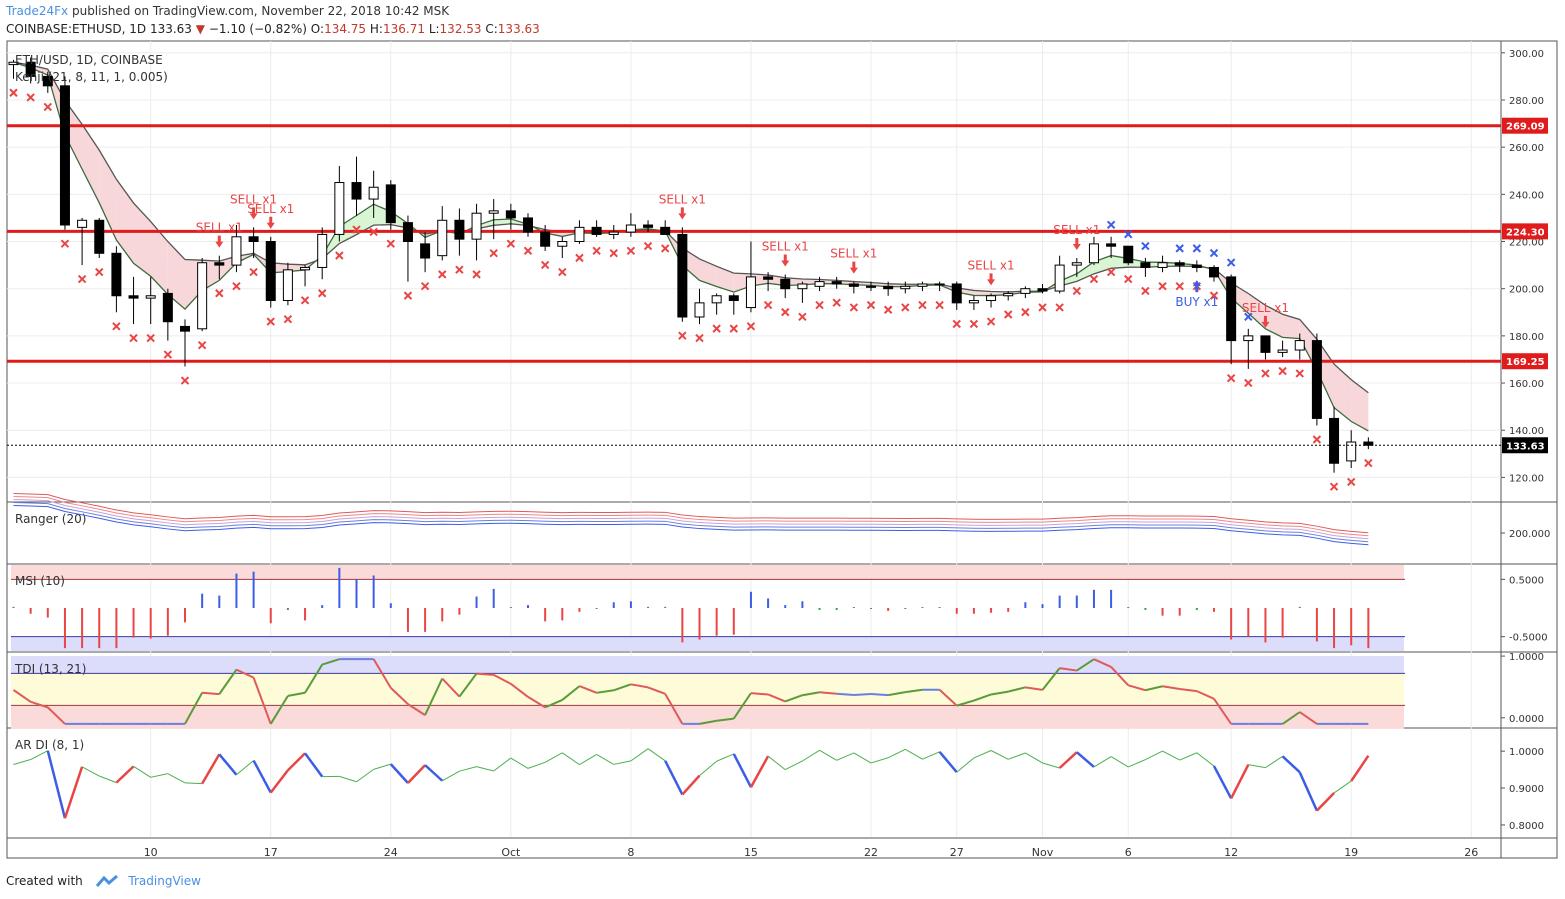 The height and width of the screenshot is (899, 1565). What do you see at coordinates (691, 513) in the screenshot?
I see `ranger-band-line` at bounding box center [691, 513].